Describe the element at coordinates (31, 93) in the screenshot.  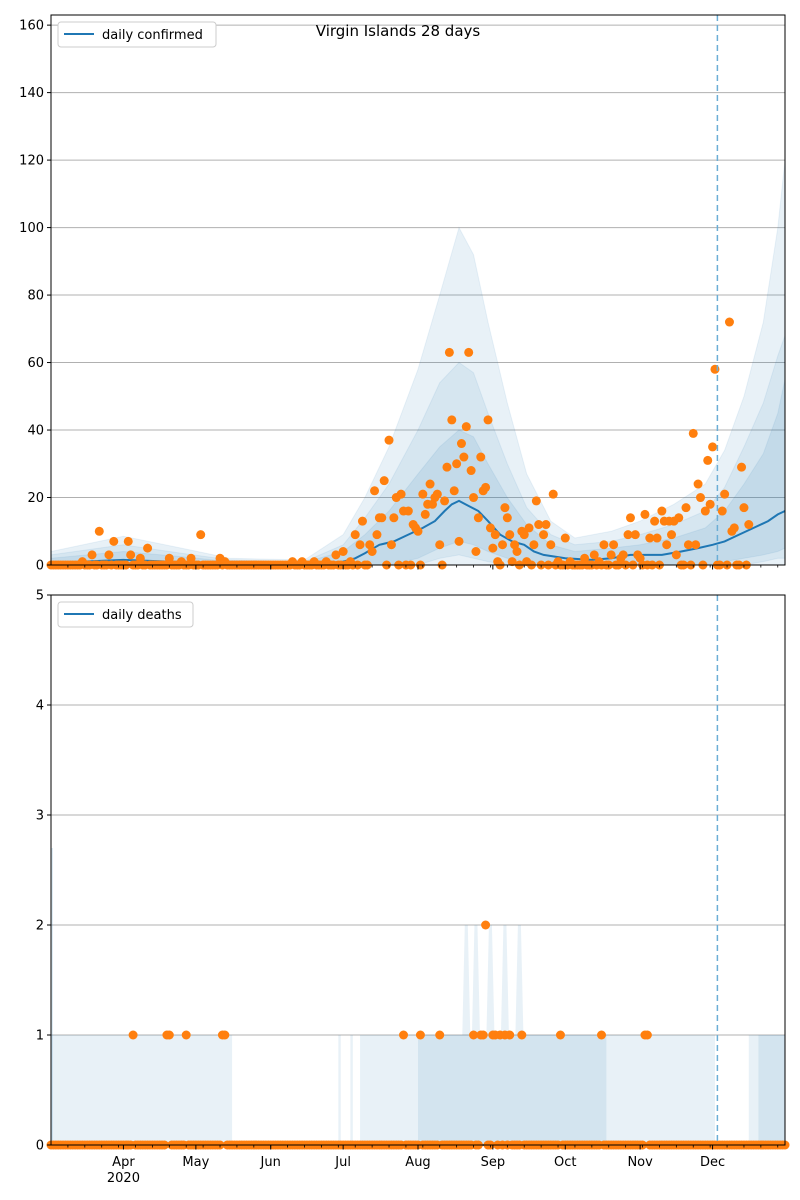
I see `confirmed-y-tick-label: 140` at that location.